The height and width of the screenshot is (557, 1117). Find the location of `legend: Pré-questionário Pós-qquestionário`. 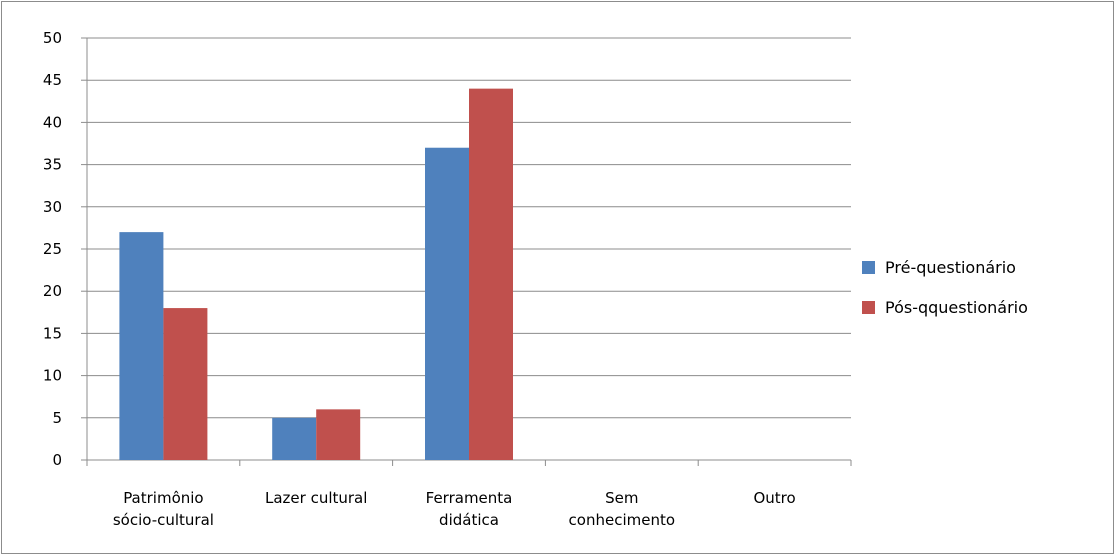

legend: Pré-questionário Pós-qquestionário is located at coordinates (945, 287).